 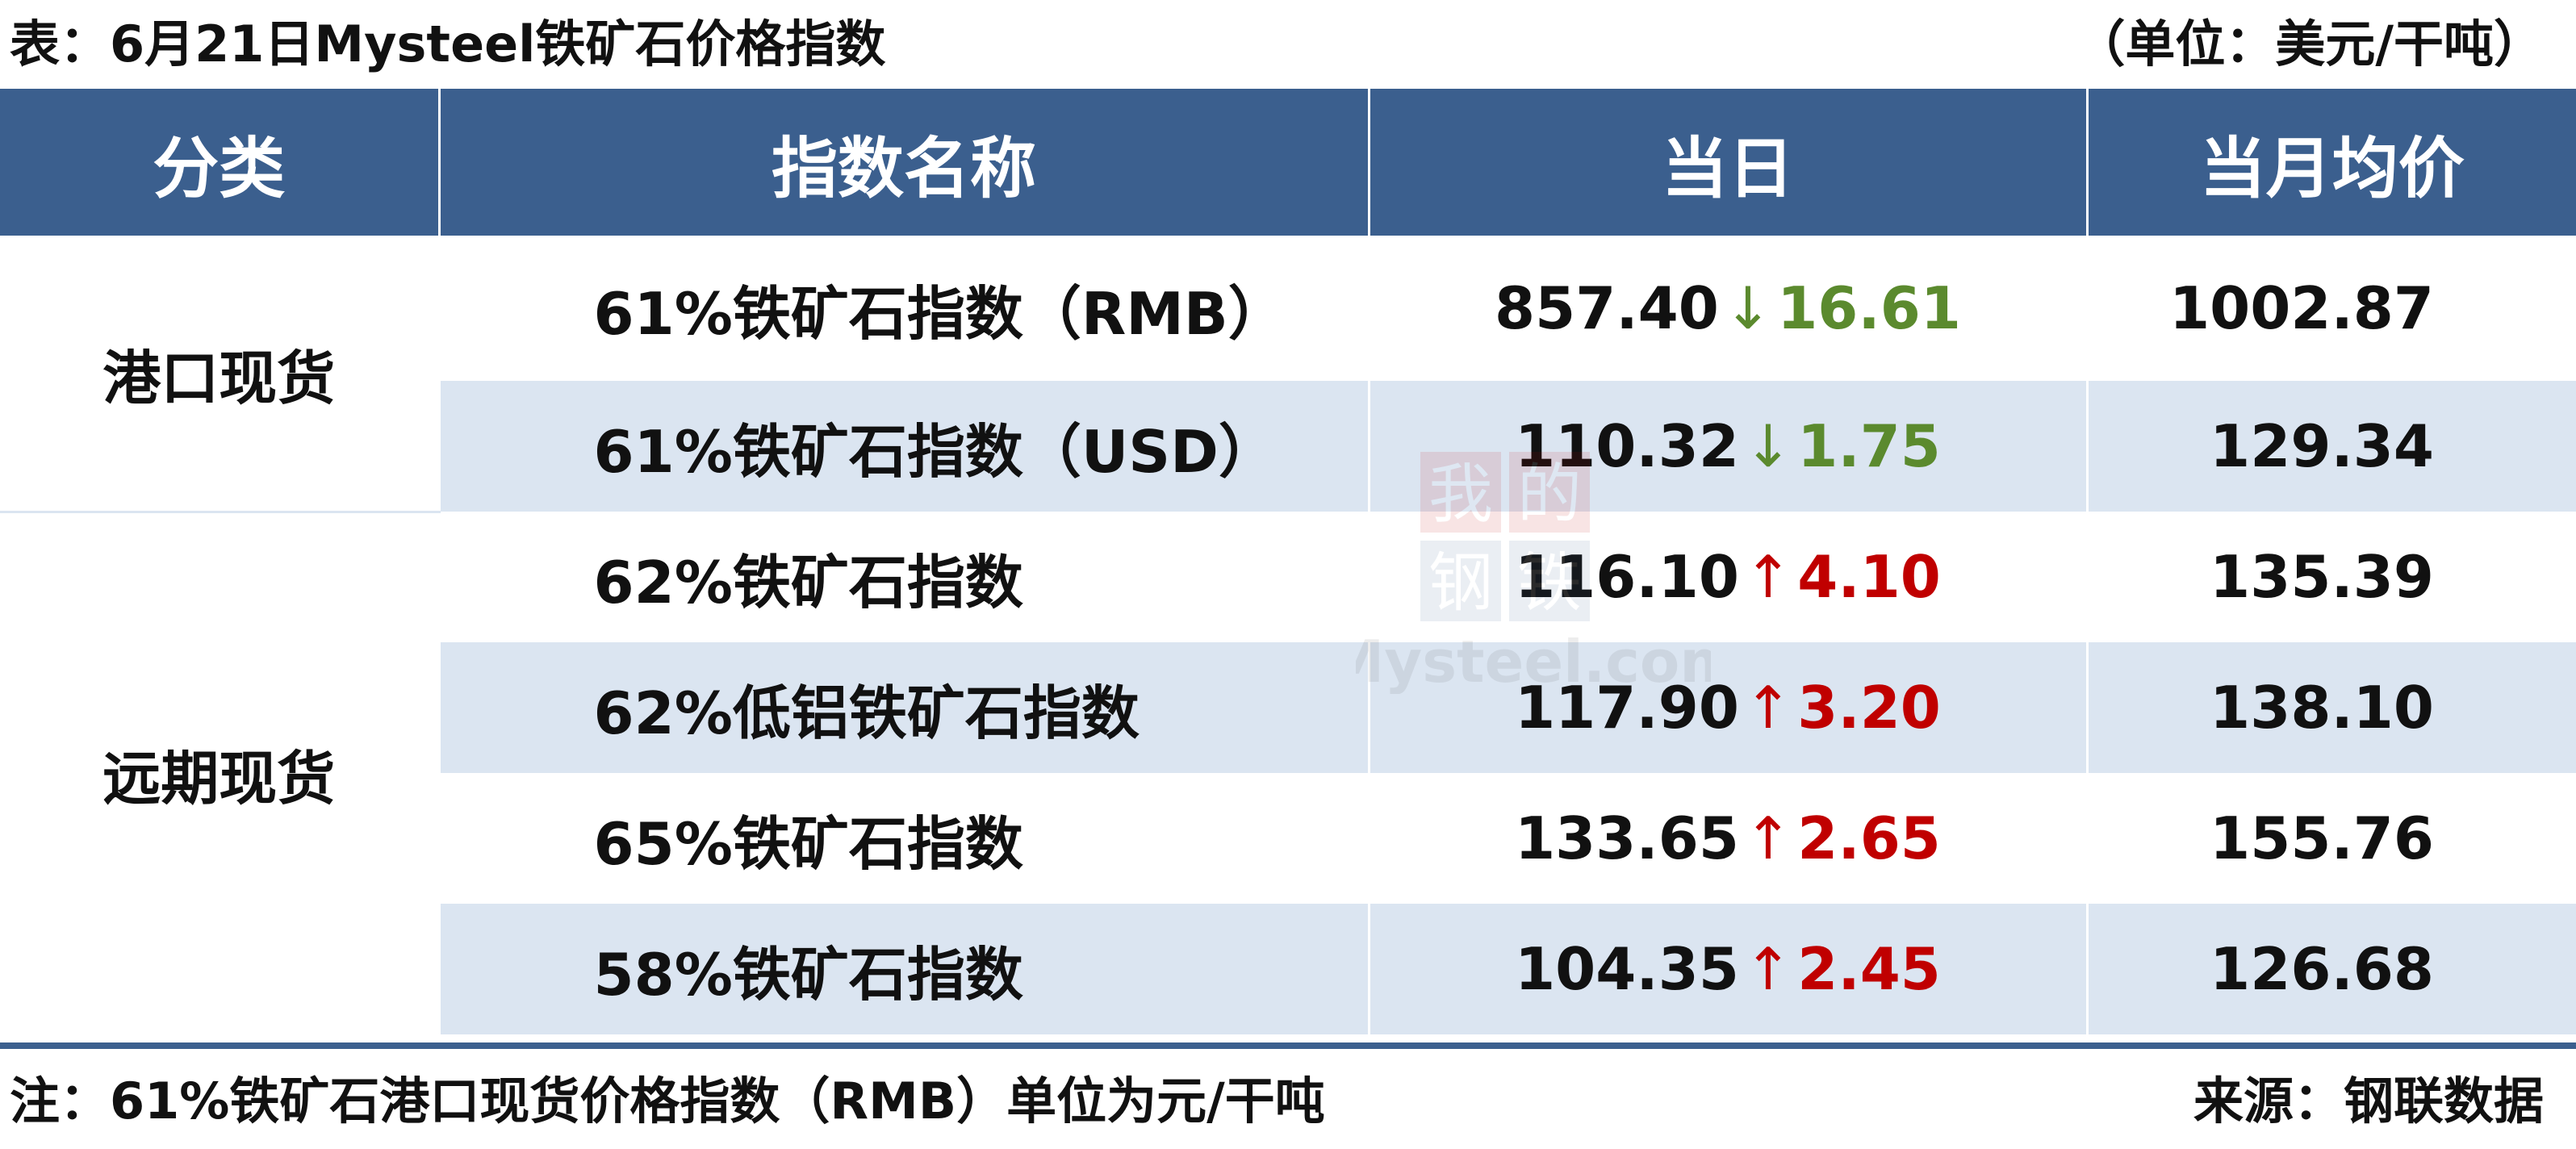 I want to click on today-cell: 116.10↑4.10, so click(x=1727, y=577).